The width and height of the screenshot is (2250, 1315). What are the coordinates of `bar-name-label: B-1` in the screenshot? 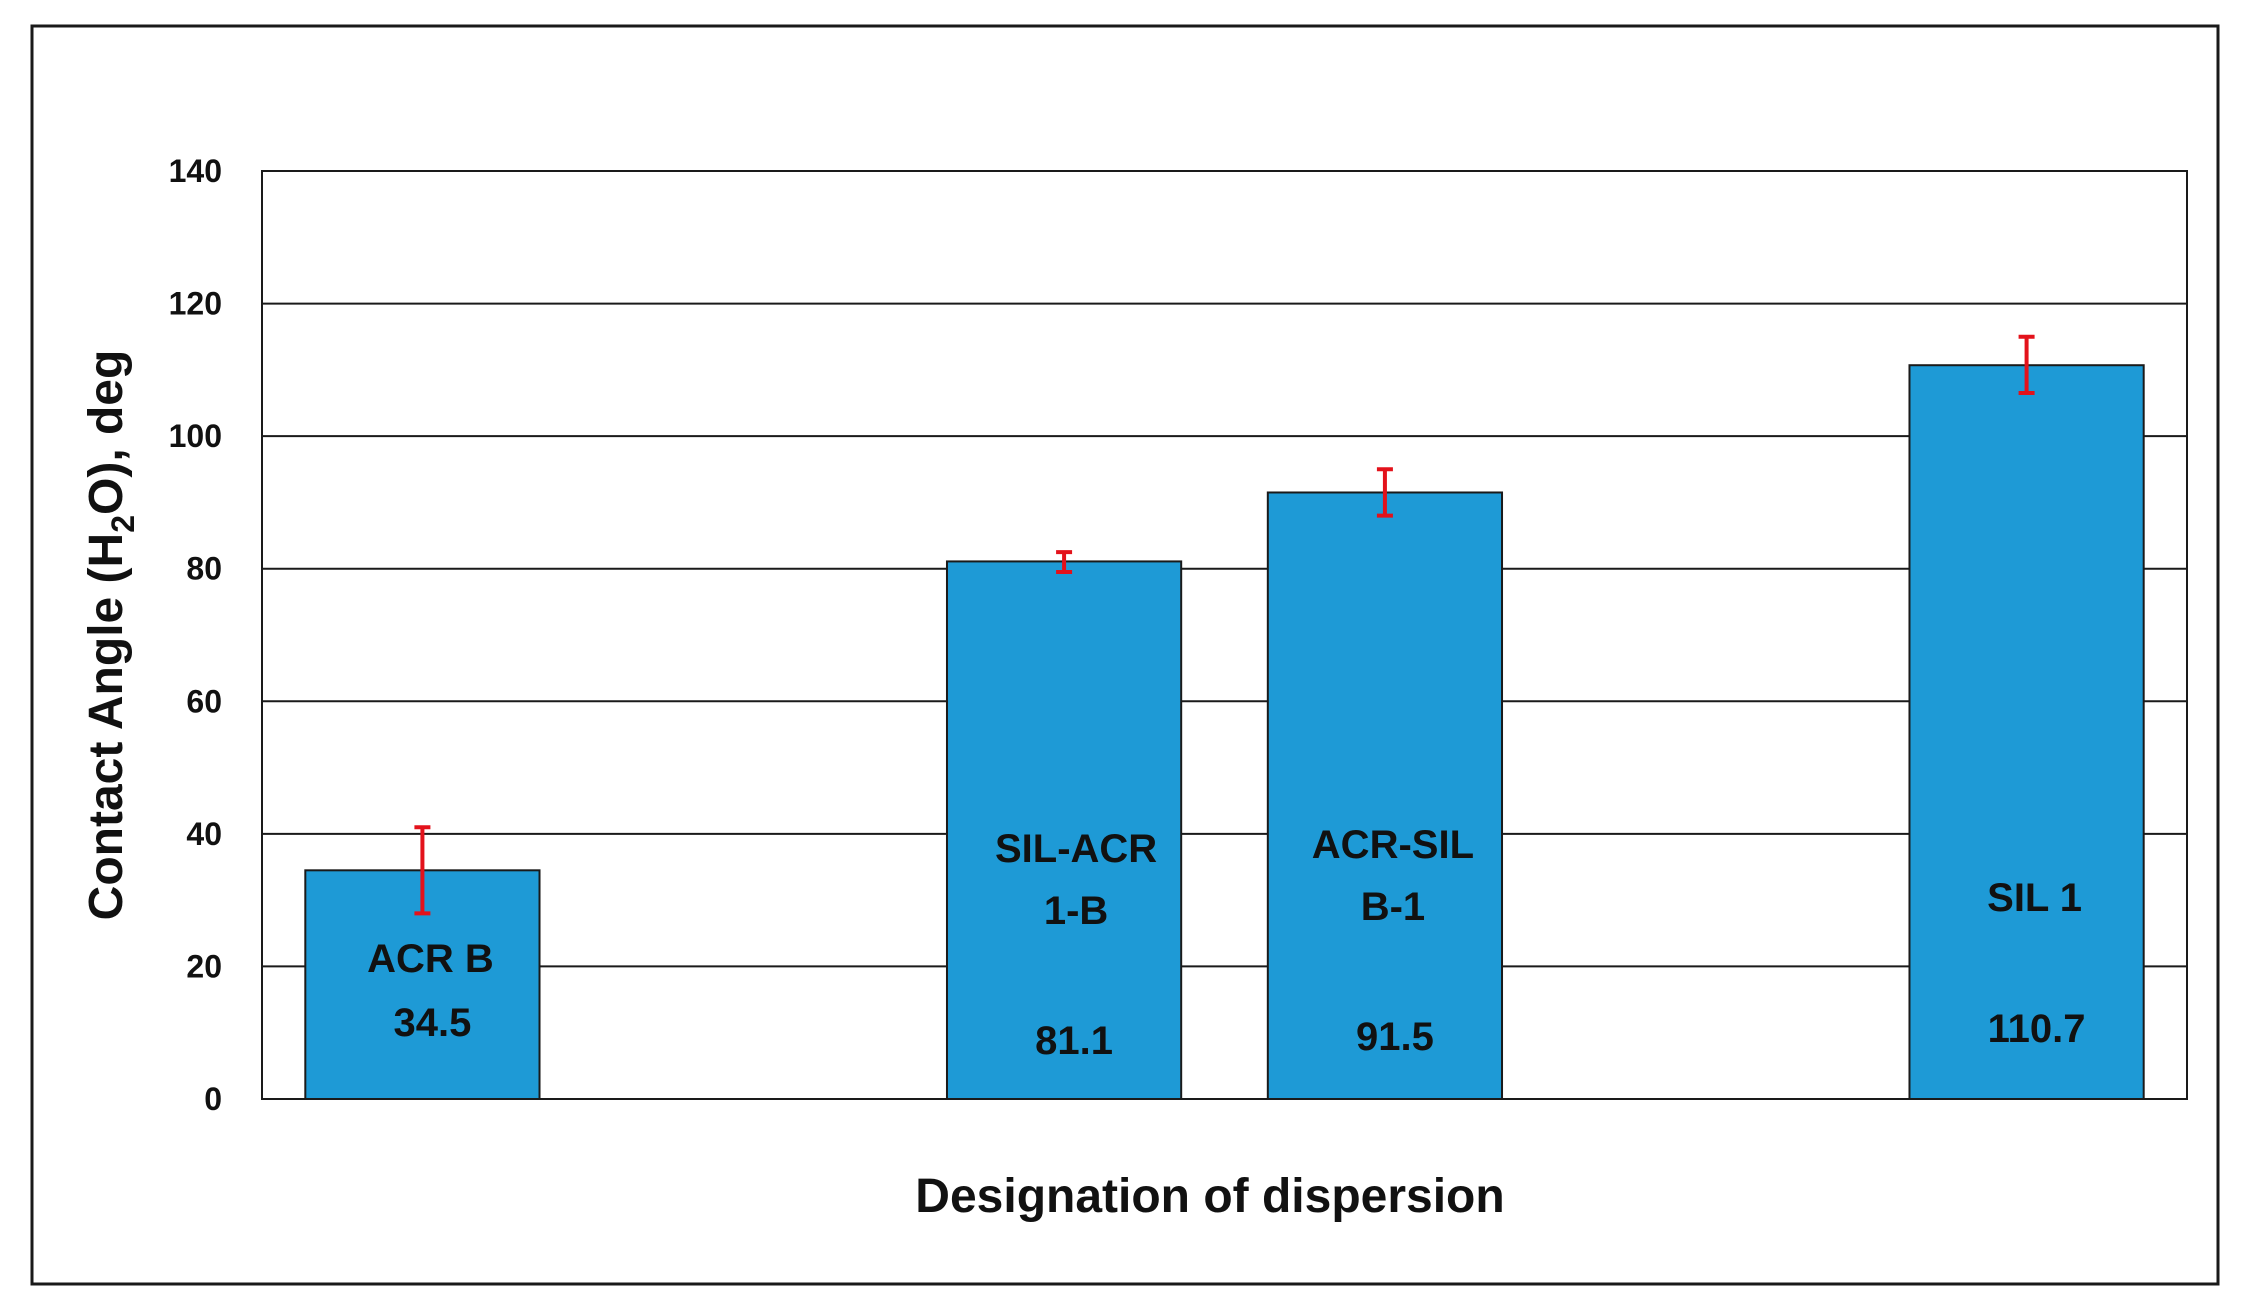 It's located at (1393, 907).